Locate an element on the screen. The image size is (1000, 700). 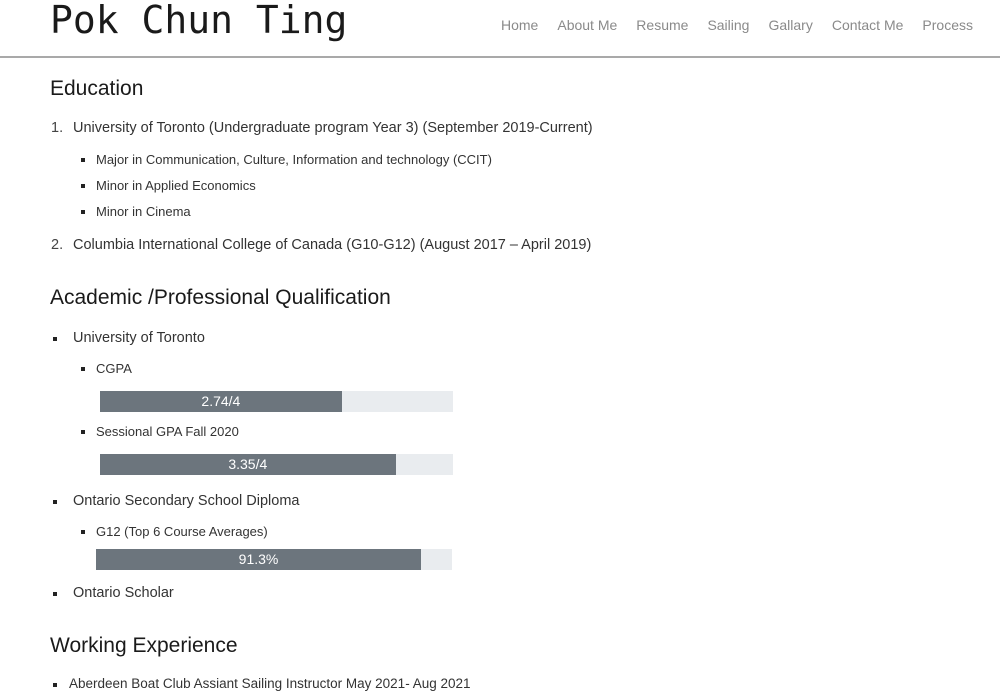
nav-gallary: Gallary is located at coordinates (790, 25).